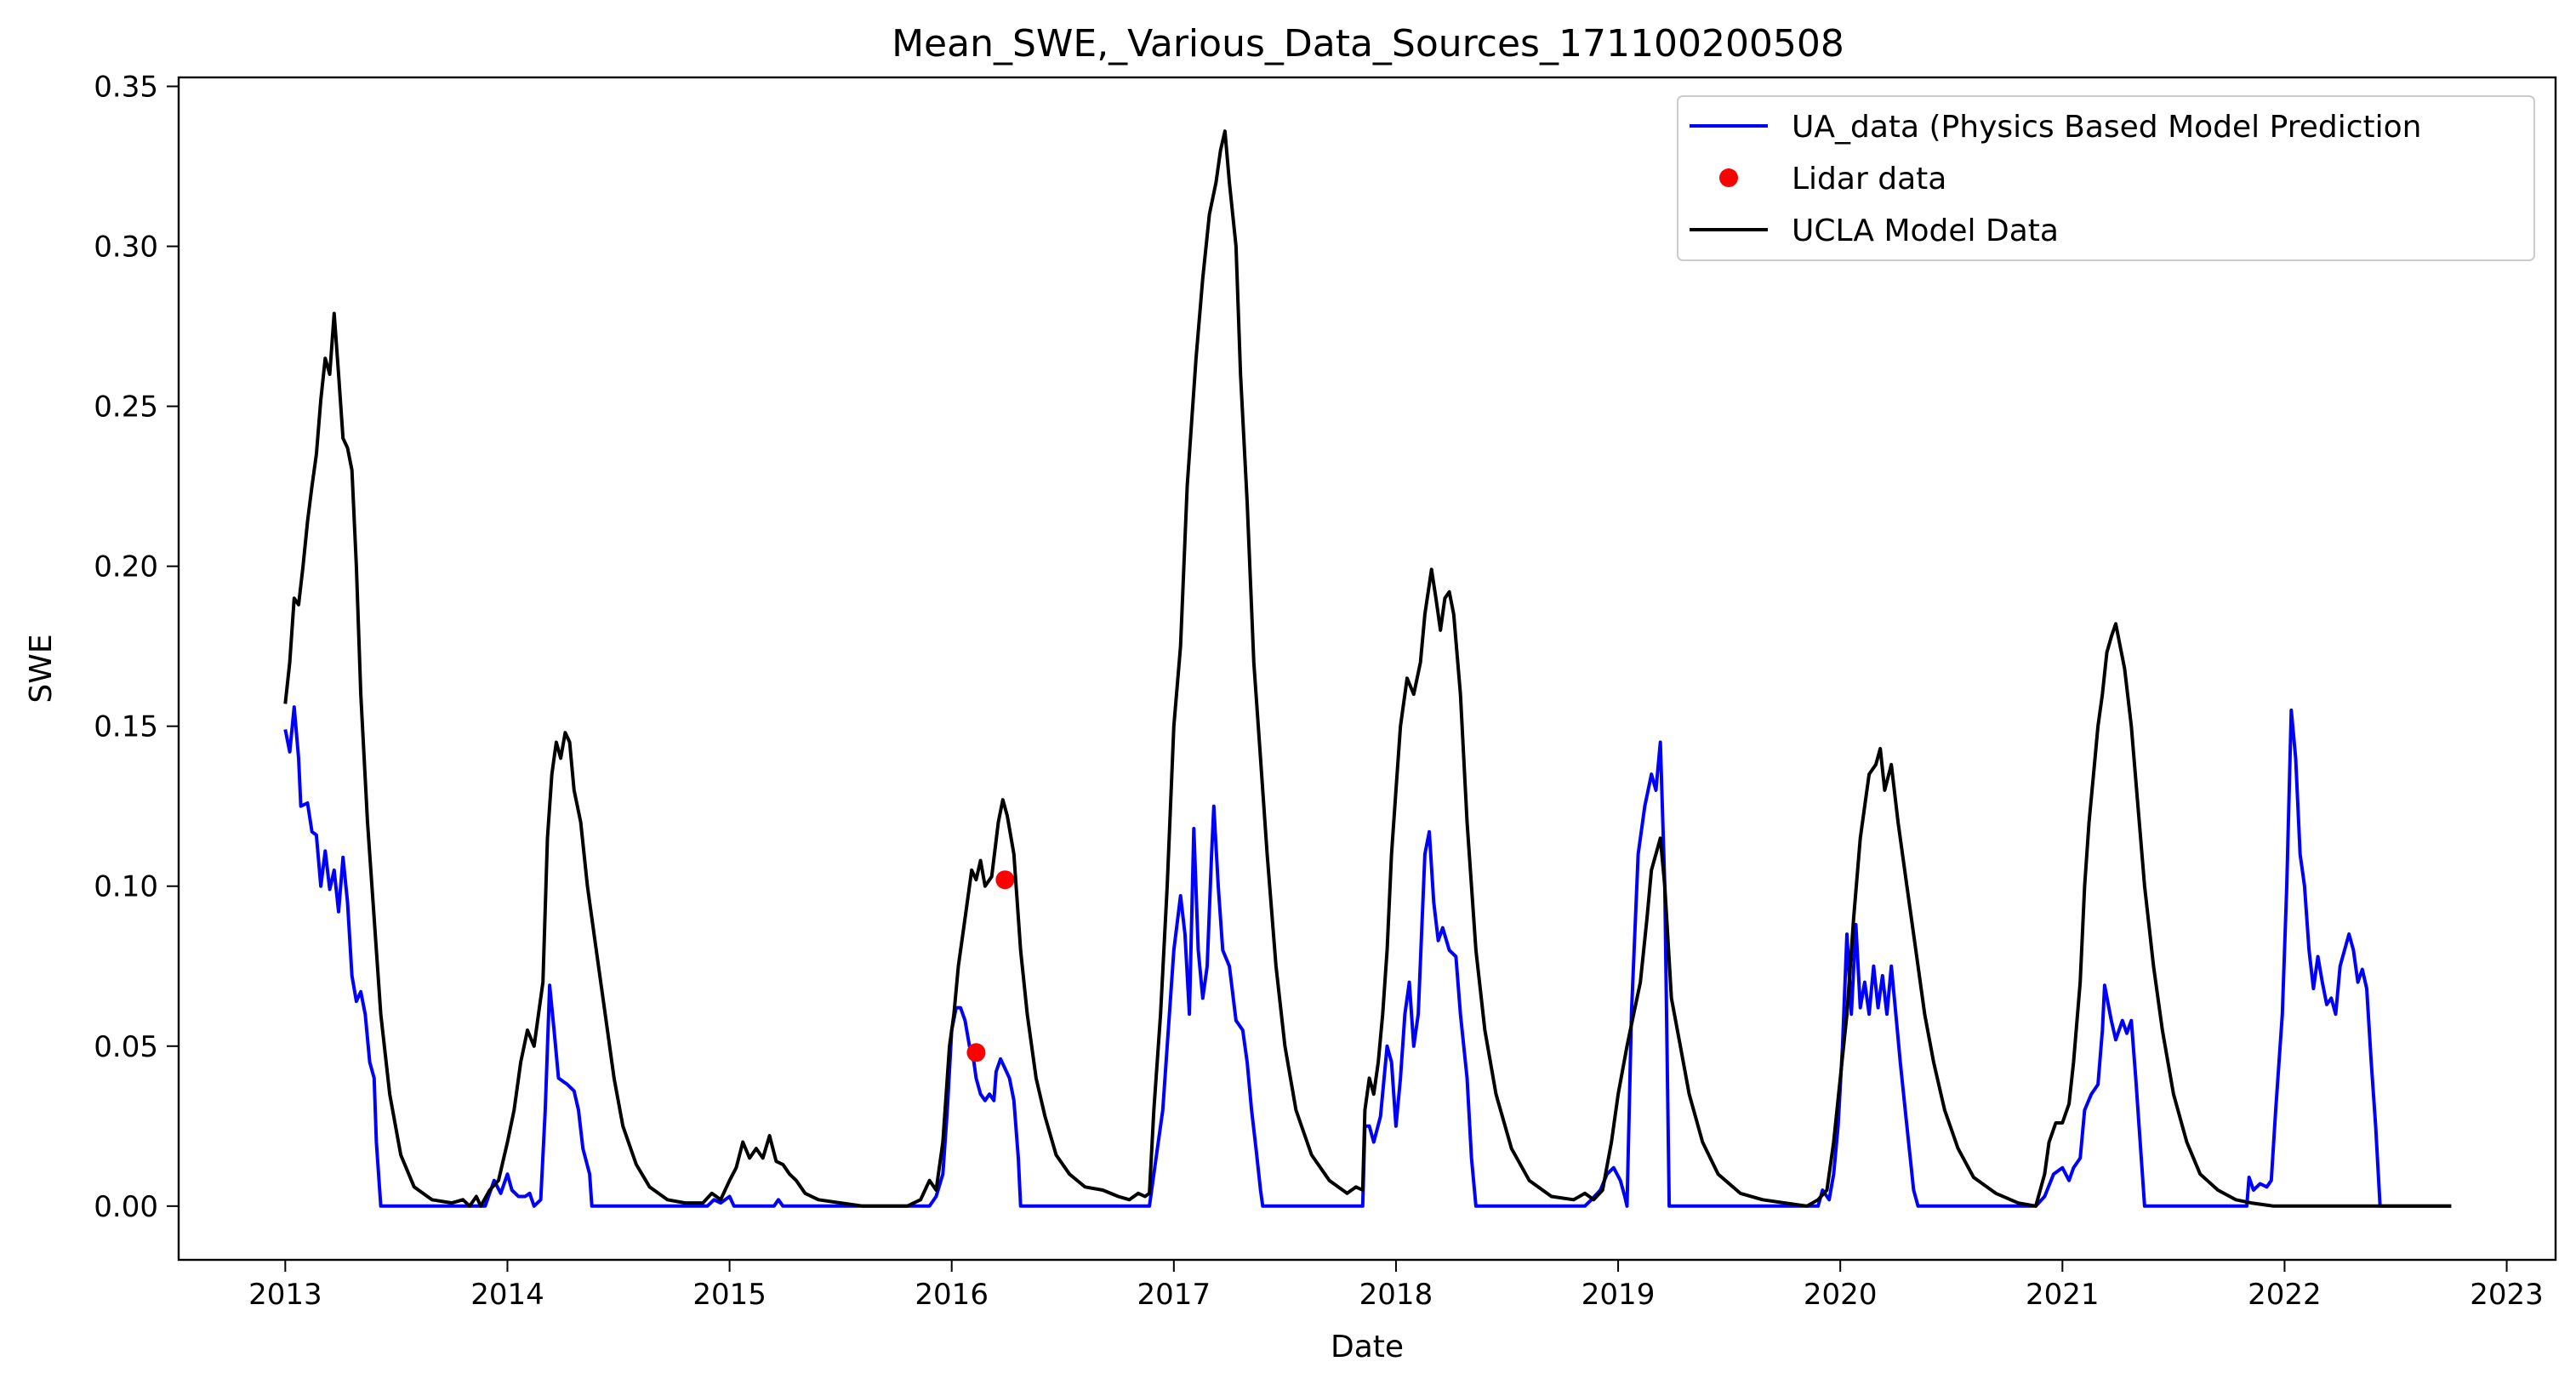 The image size is (2576, 1390). What do you see at coordinates (2063, 1295) in the screenshot?
I see `x-tick-label: 2021` at bounding box center [2063, 1295].